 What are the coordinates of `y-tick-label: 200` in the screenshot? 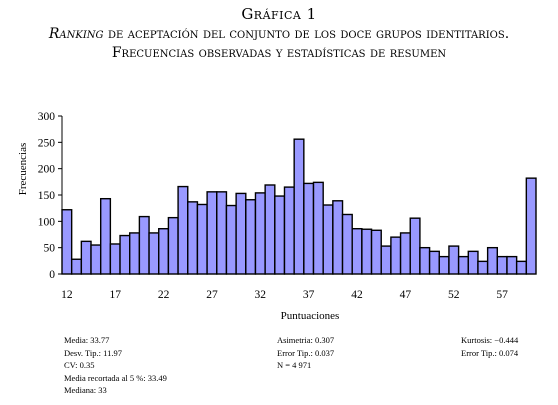 It's located at (47, 170).